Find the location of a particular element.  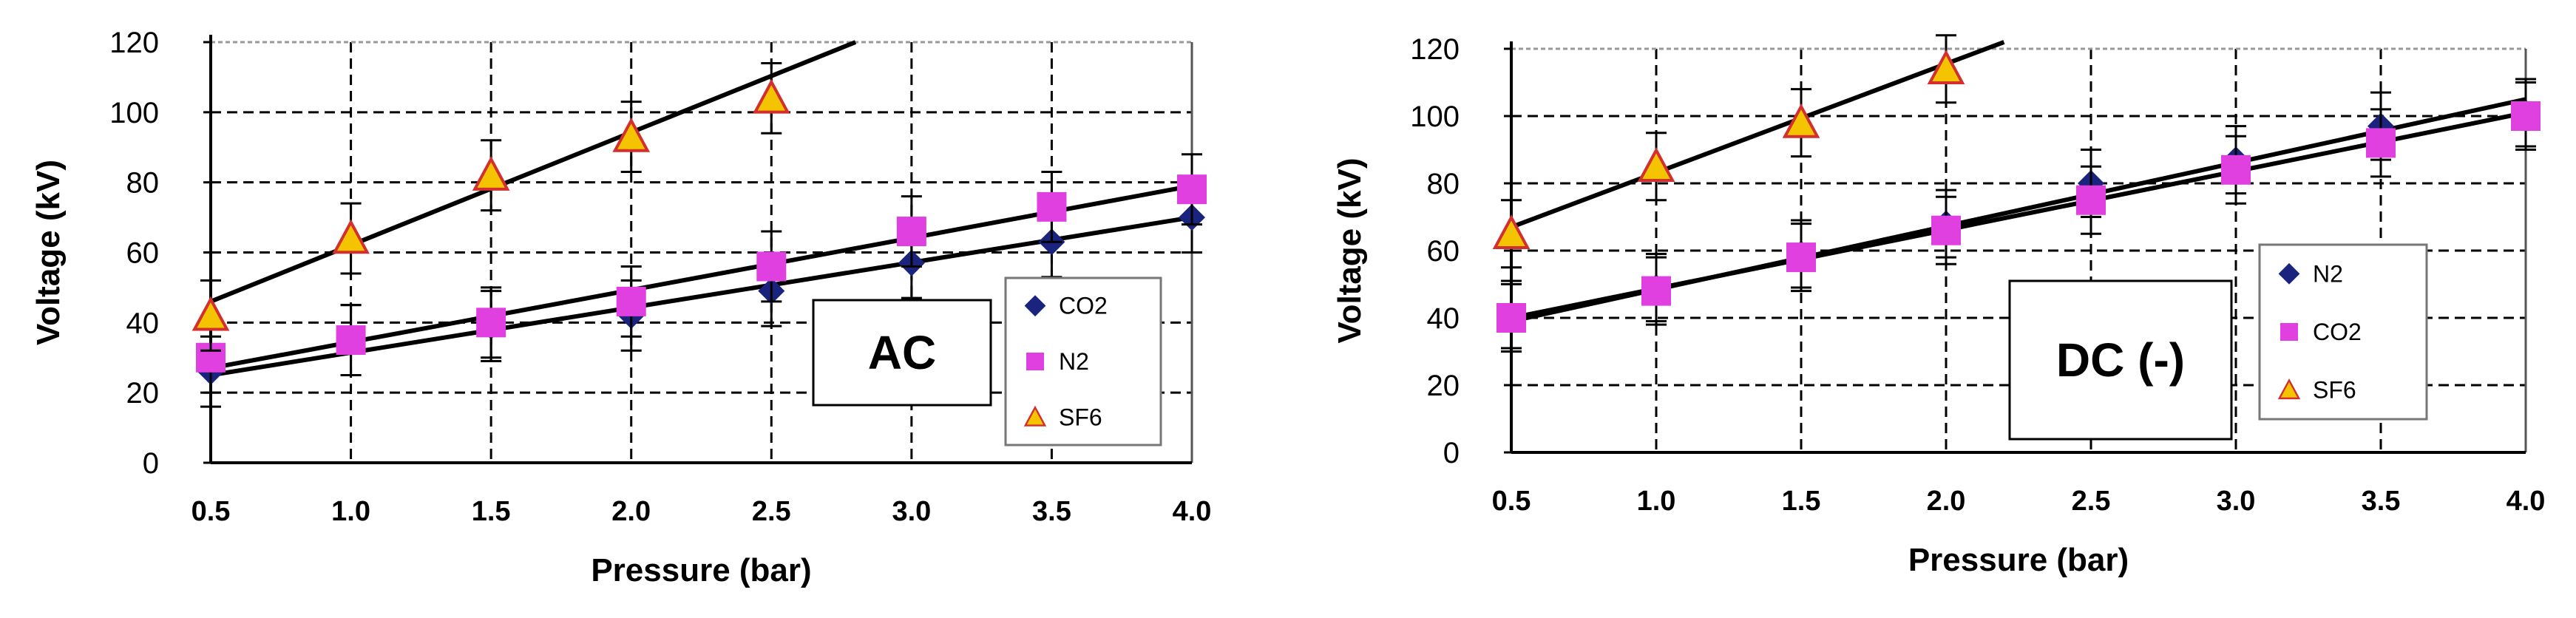

legend: N2 CO2 SF6 is located at coordinates (2343, 332).